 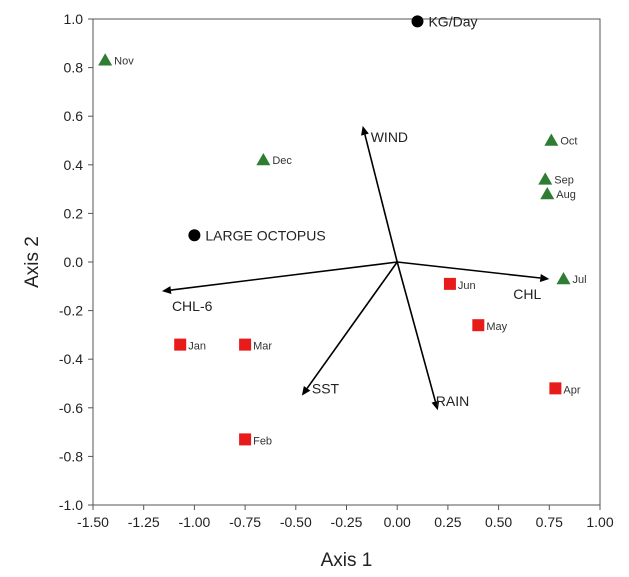 What do you see at coordinates (347, 522) in the screenshot?
I see `x-tick-label: -0.25` at bounding box center [347, 522].